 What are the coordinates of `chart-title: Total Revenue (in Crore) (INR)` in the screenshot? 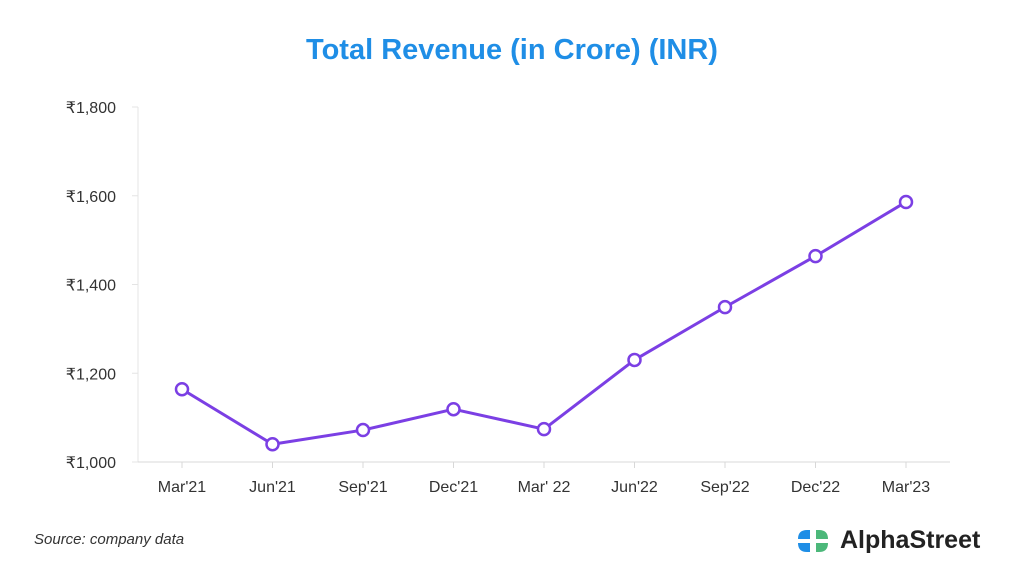 It's located at (512, 50).